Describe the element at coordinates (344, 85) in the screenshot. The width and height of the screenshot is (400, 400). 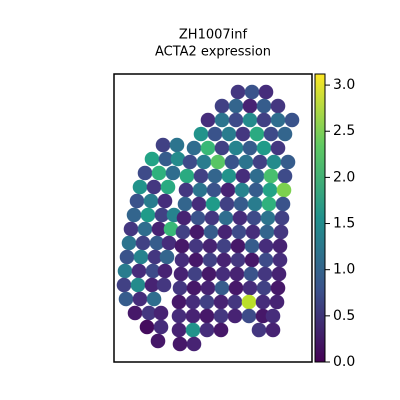
I see `colorbar-tick-label: 3.0` at that location.